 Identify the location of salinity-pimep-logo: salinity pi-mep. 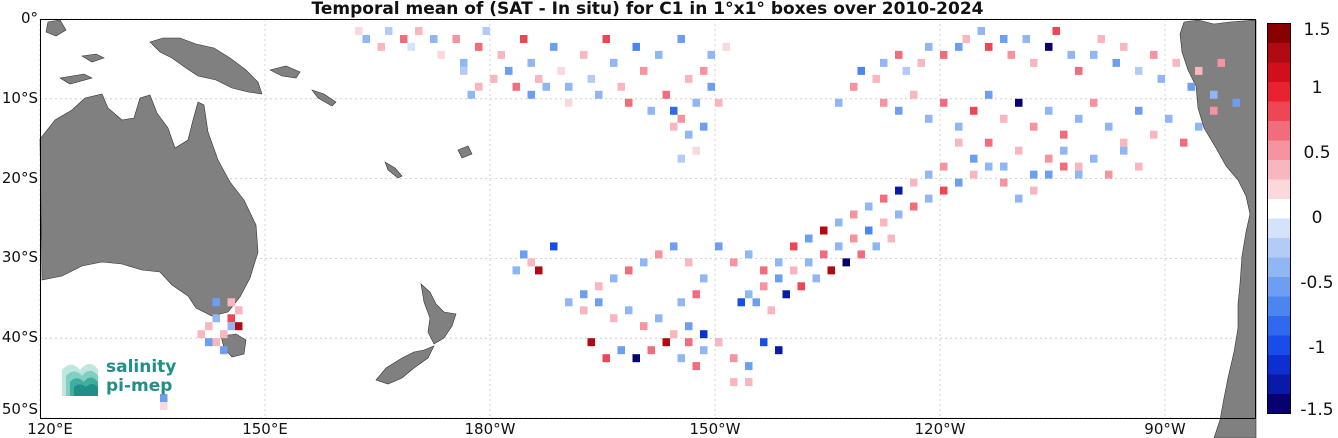
(124, 377).